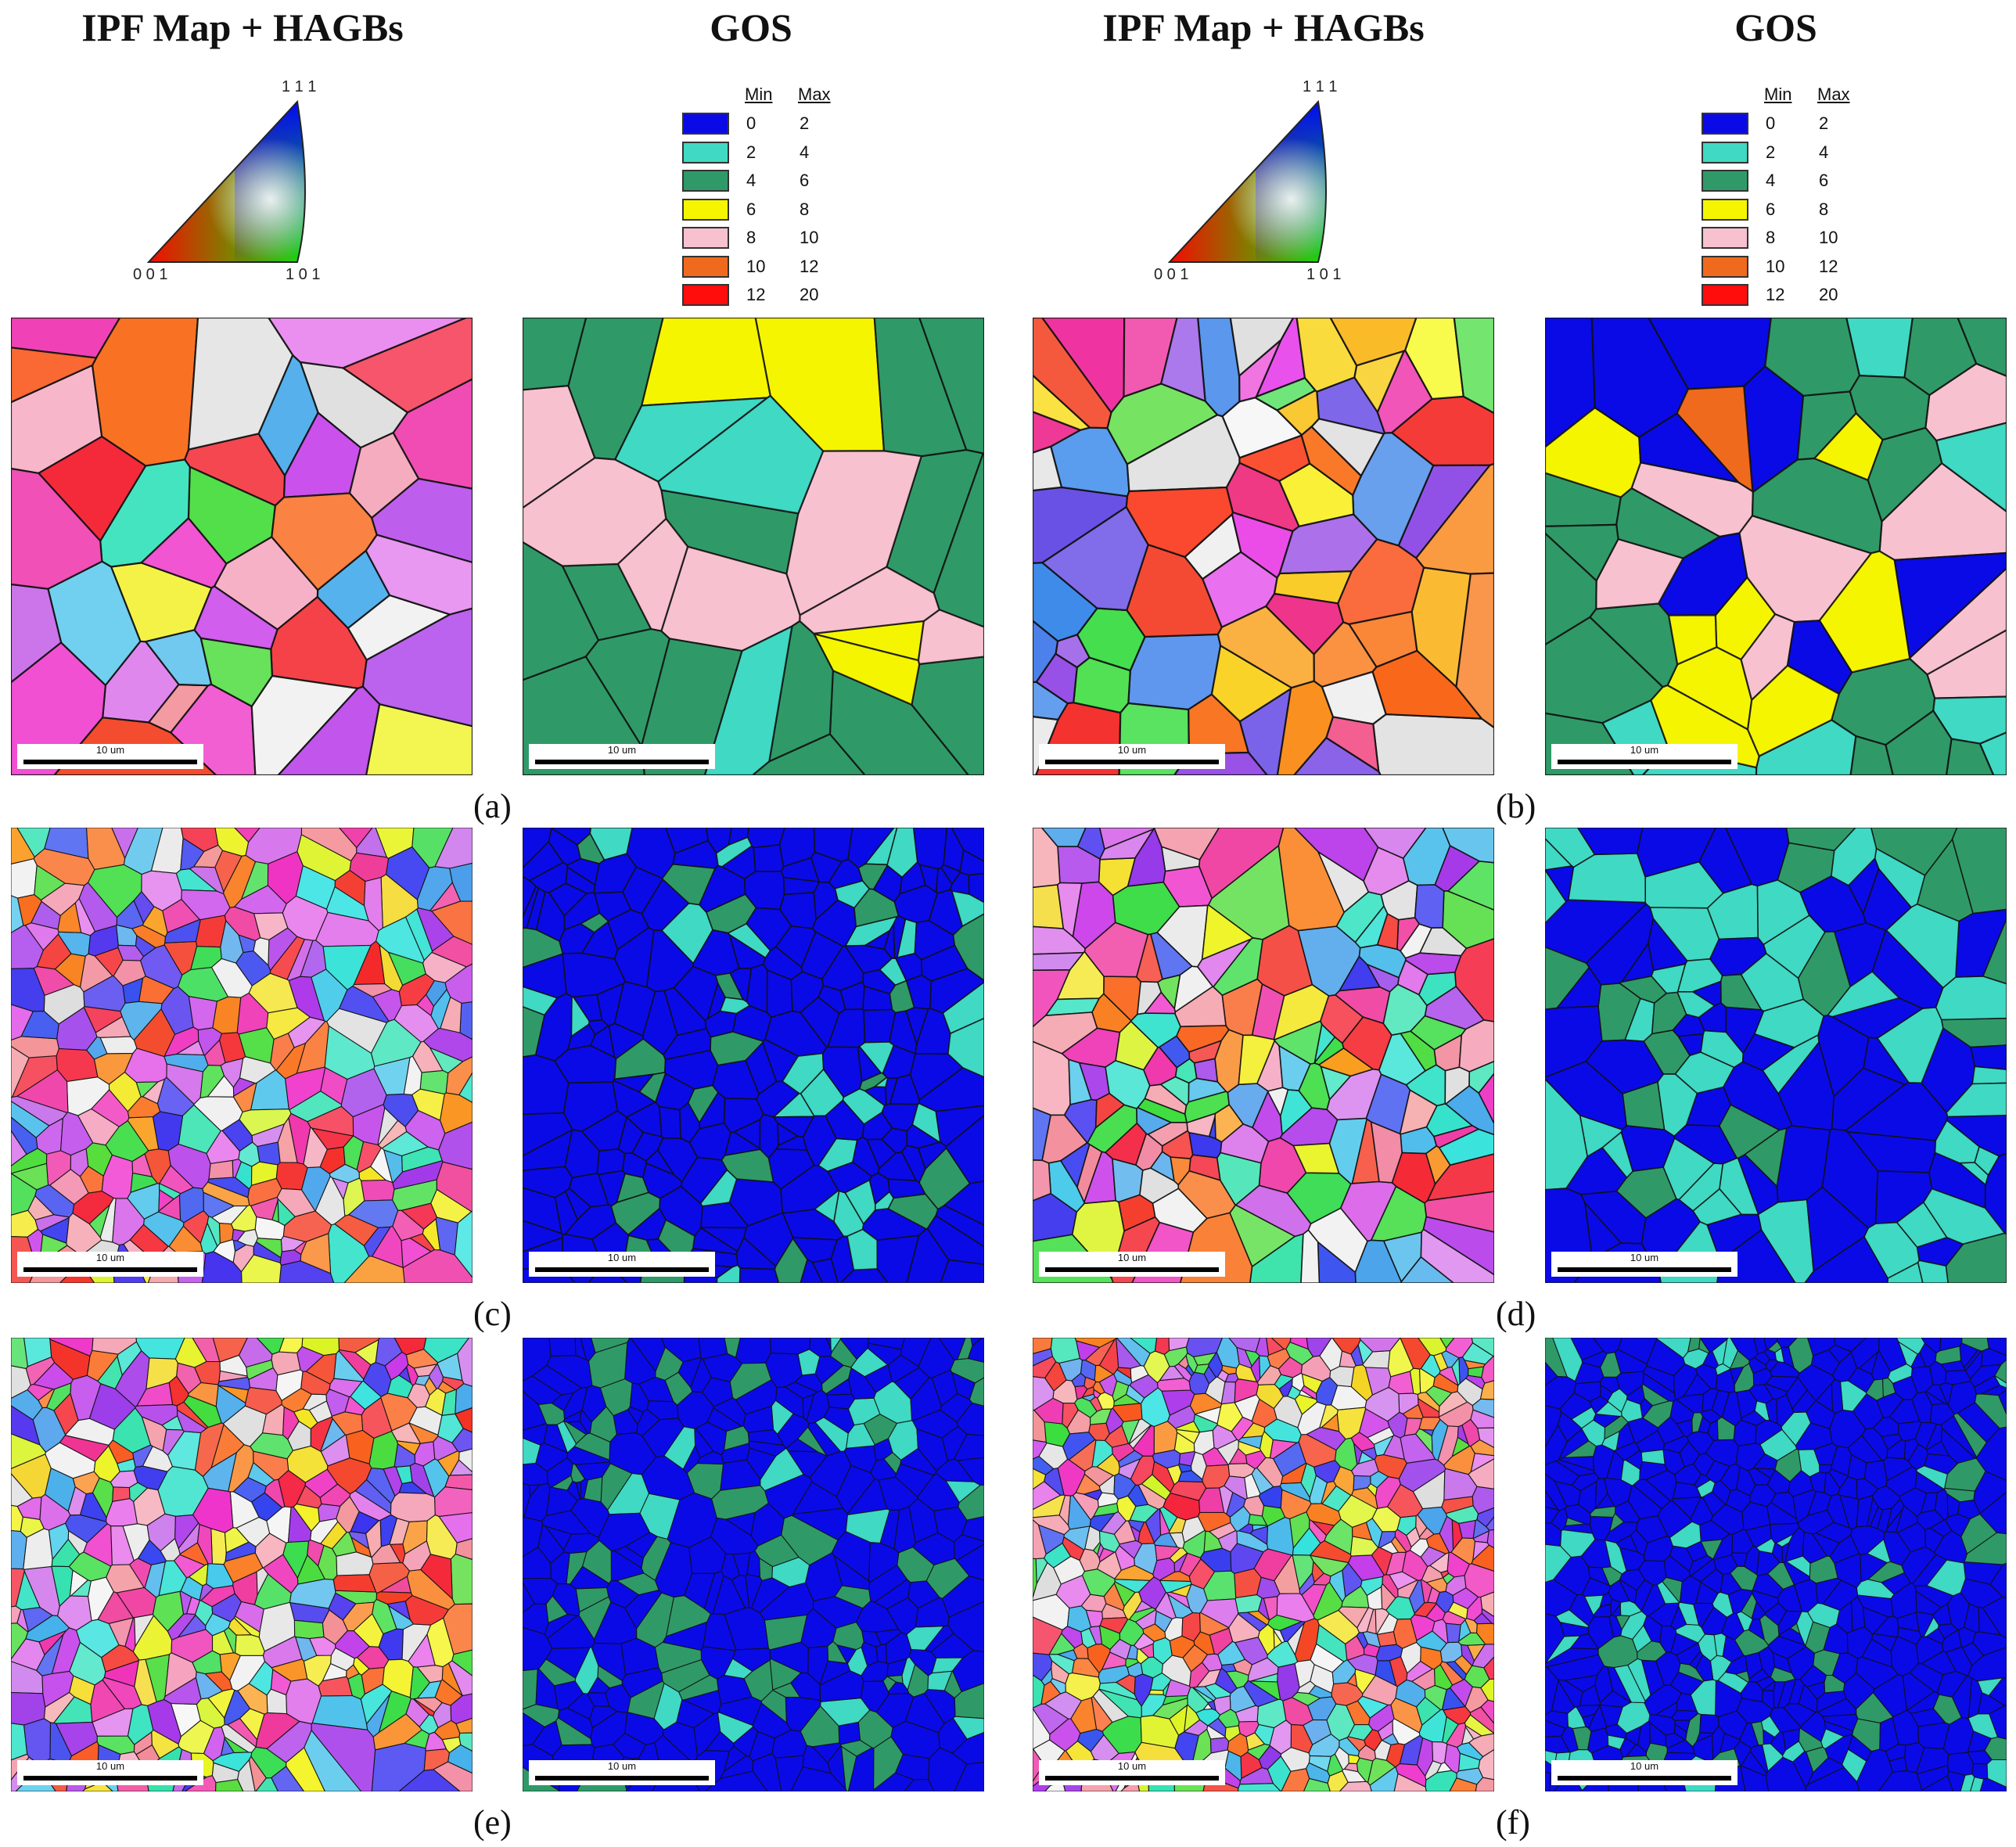  What do you see at coordinates (753, 546) in the screenshot?
I see `gos-map-a: 10 um` at bounding box center [753, 546].